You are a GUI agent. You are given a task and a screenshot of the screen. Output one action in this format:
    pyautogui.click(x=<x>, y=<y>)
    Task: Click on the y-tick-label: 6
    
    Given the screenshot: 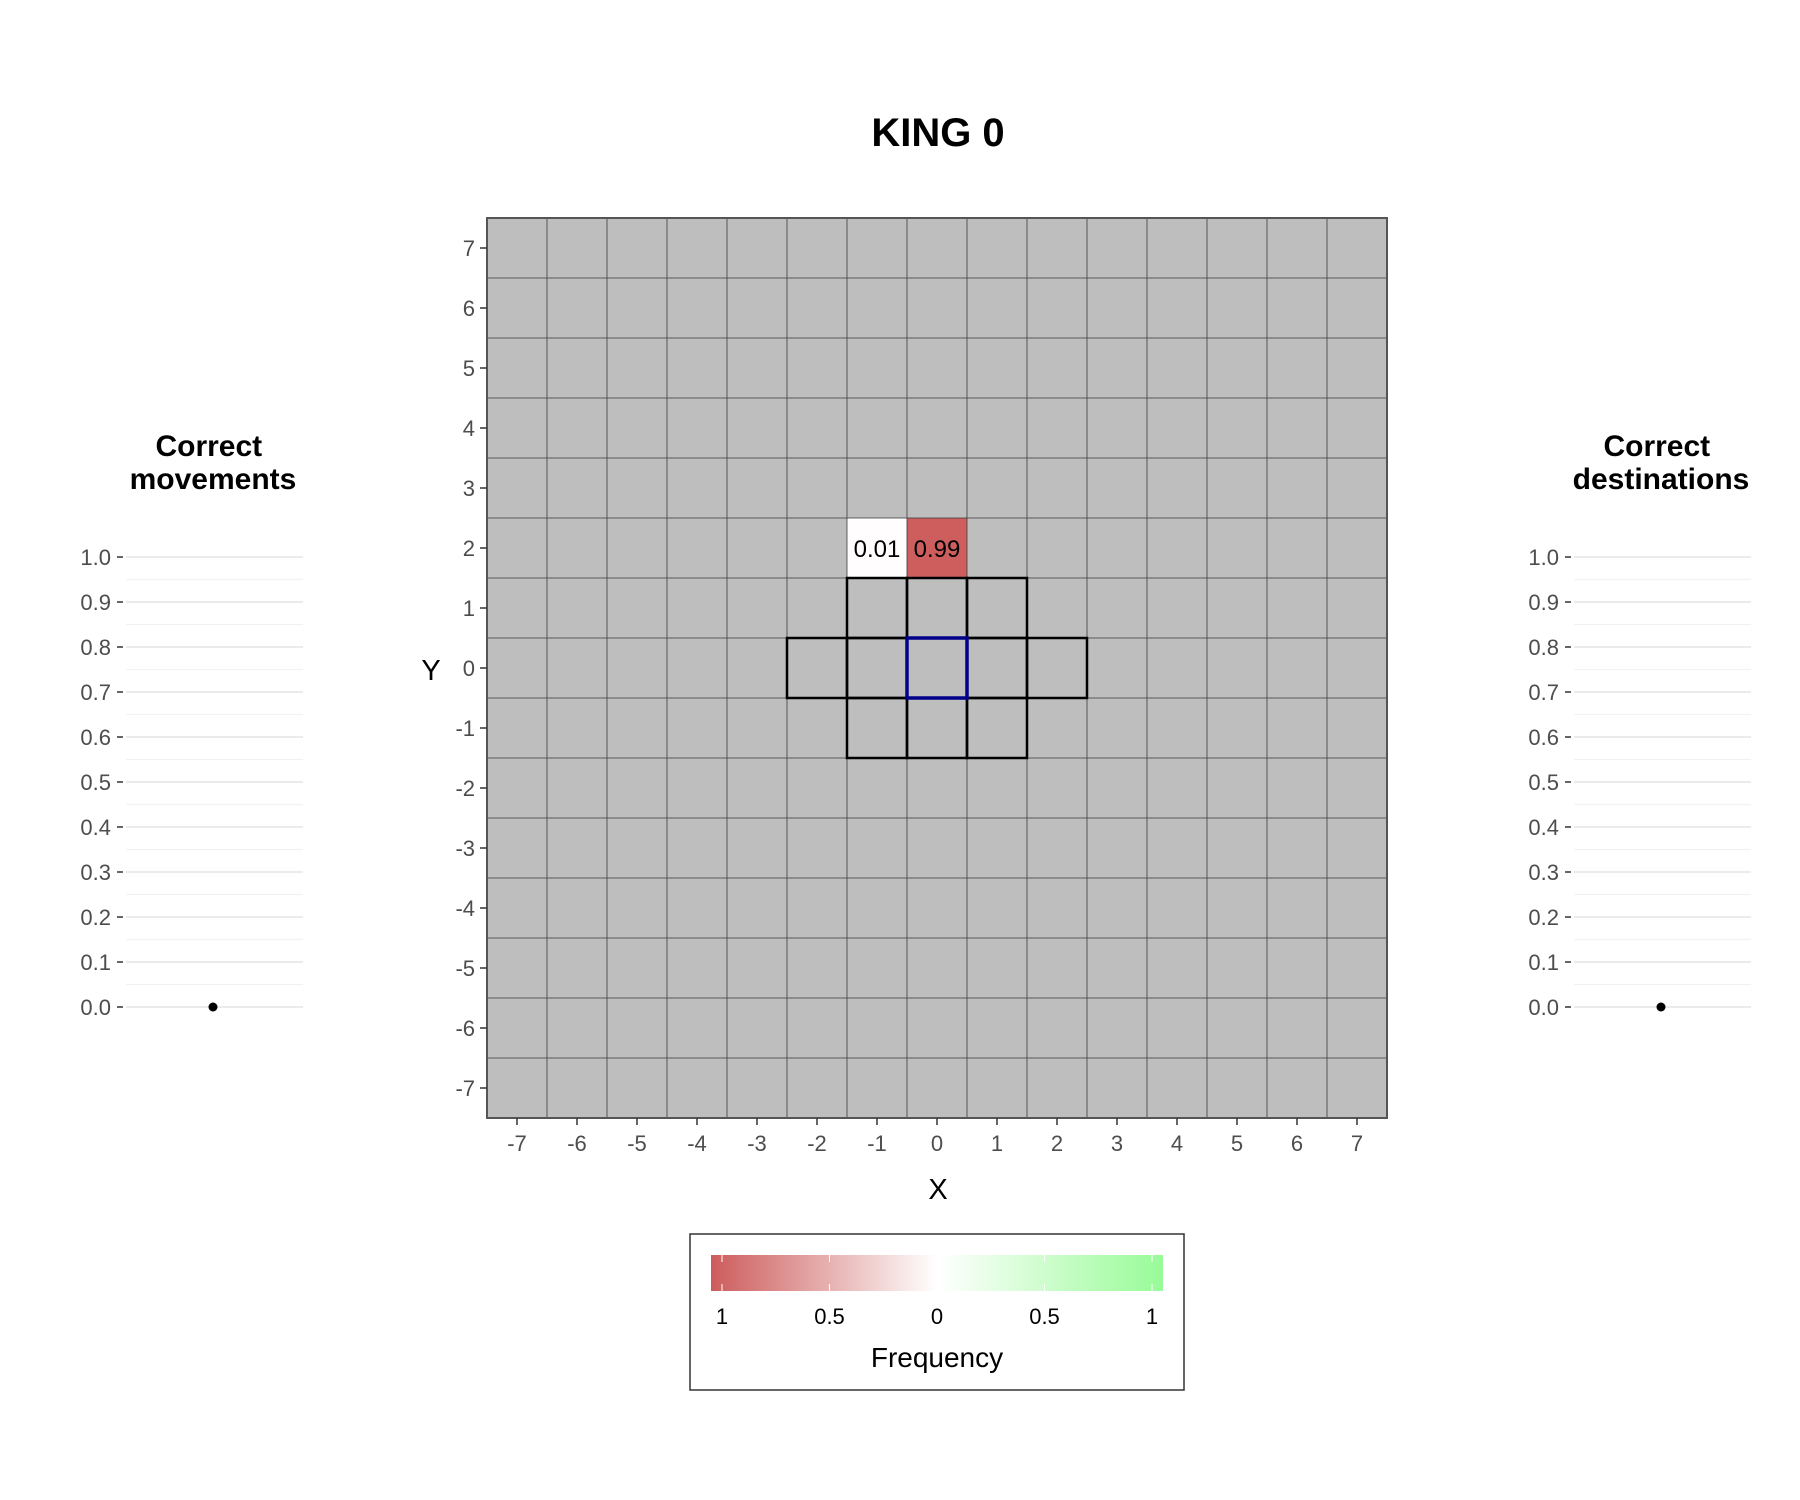 What is the action you would take?
    pyautogui.click(x=469, y=308)
    